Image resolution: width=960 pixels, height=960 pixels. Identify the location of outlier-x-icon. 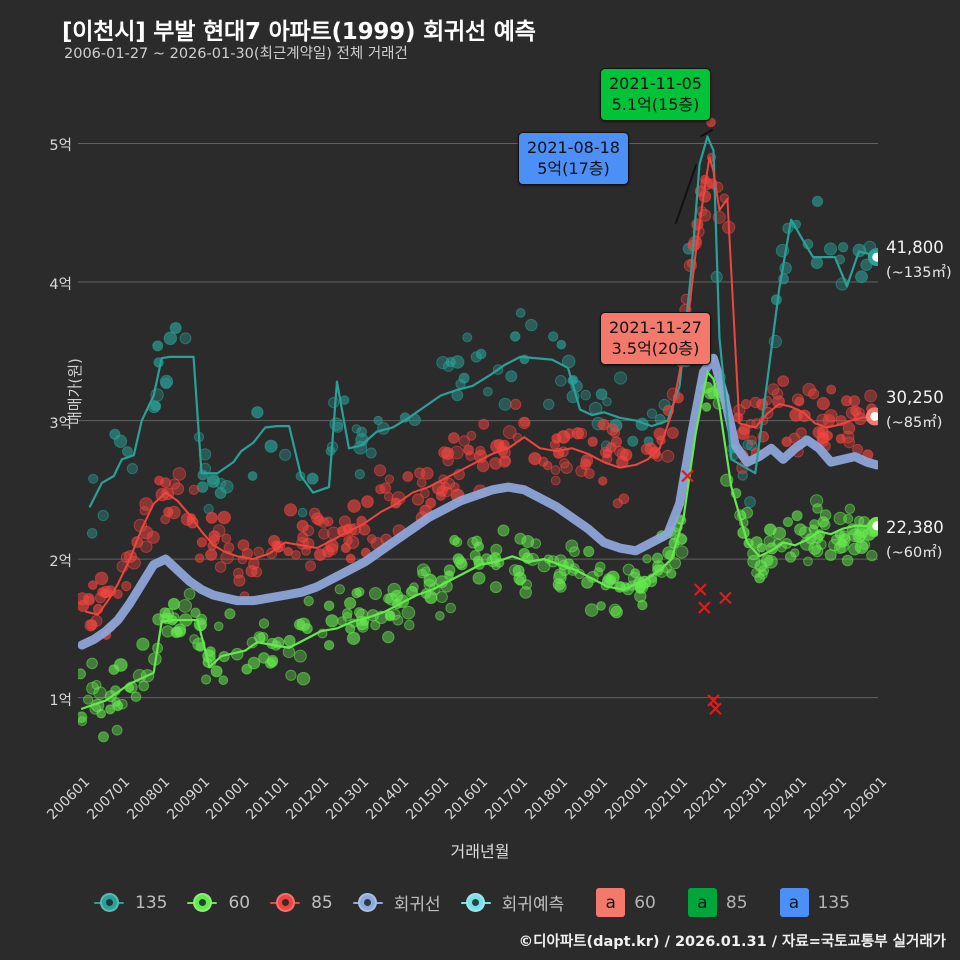
(715, 709).